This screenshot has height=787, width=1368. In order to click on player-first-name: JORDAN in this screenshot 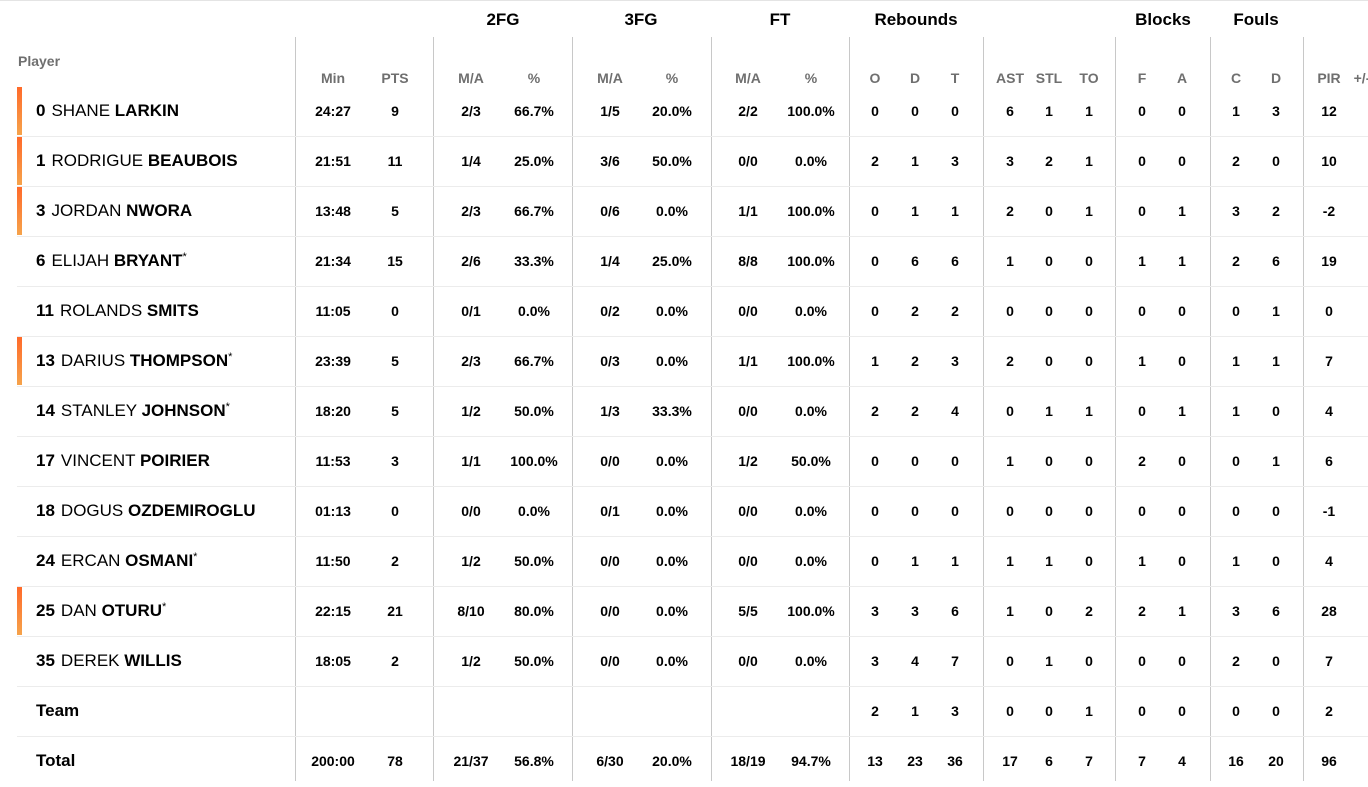, I will do `click(86, 210)`.